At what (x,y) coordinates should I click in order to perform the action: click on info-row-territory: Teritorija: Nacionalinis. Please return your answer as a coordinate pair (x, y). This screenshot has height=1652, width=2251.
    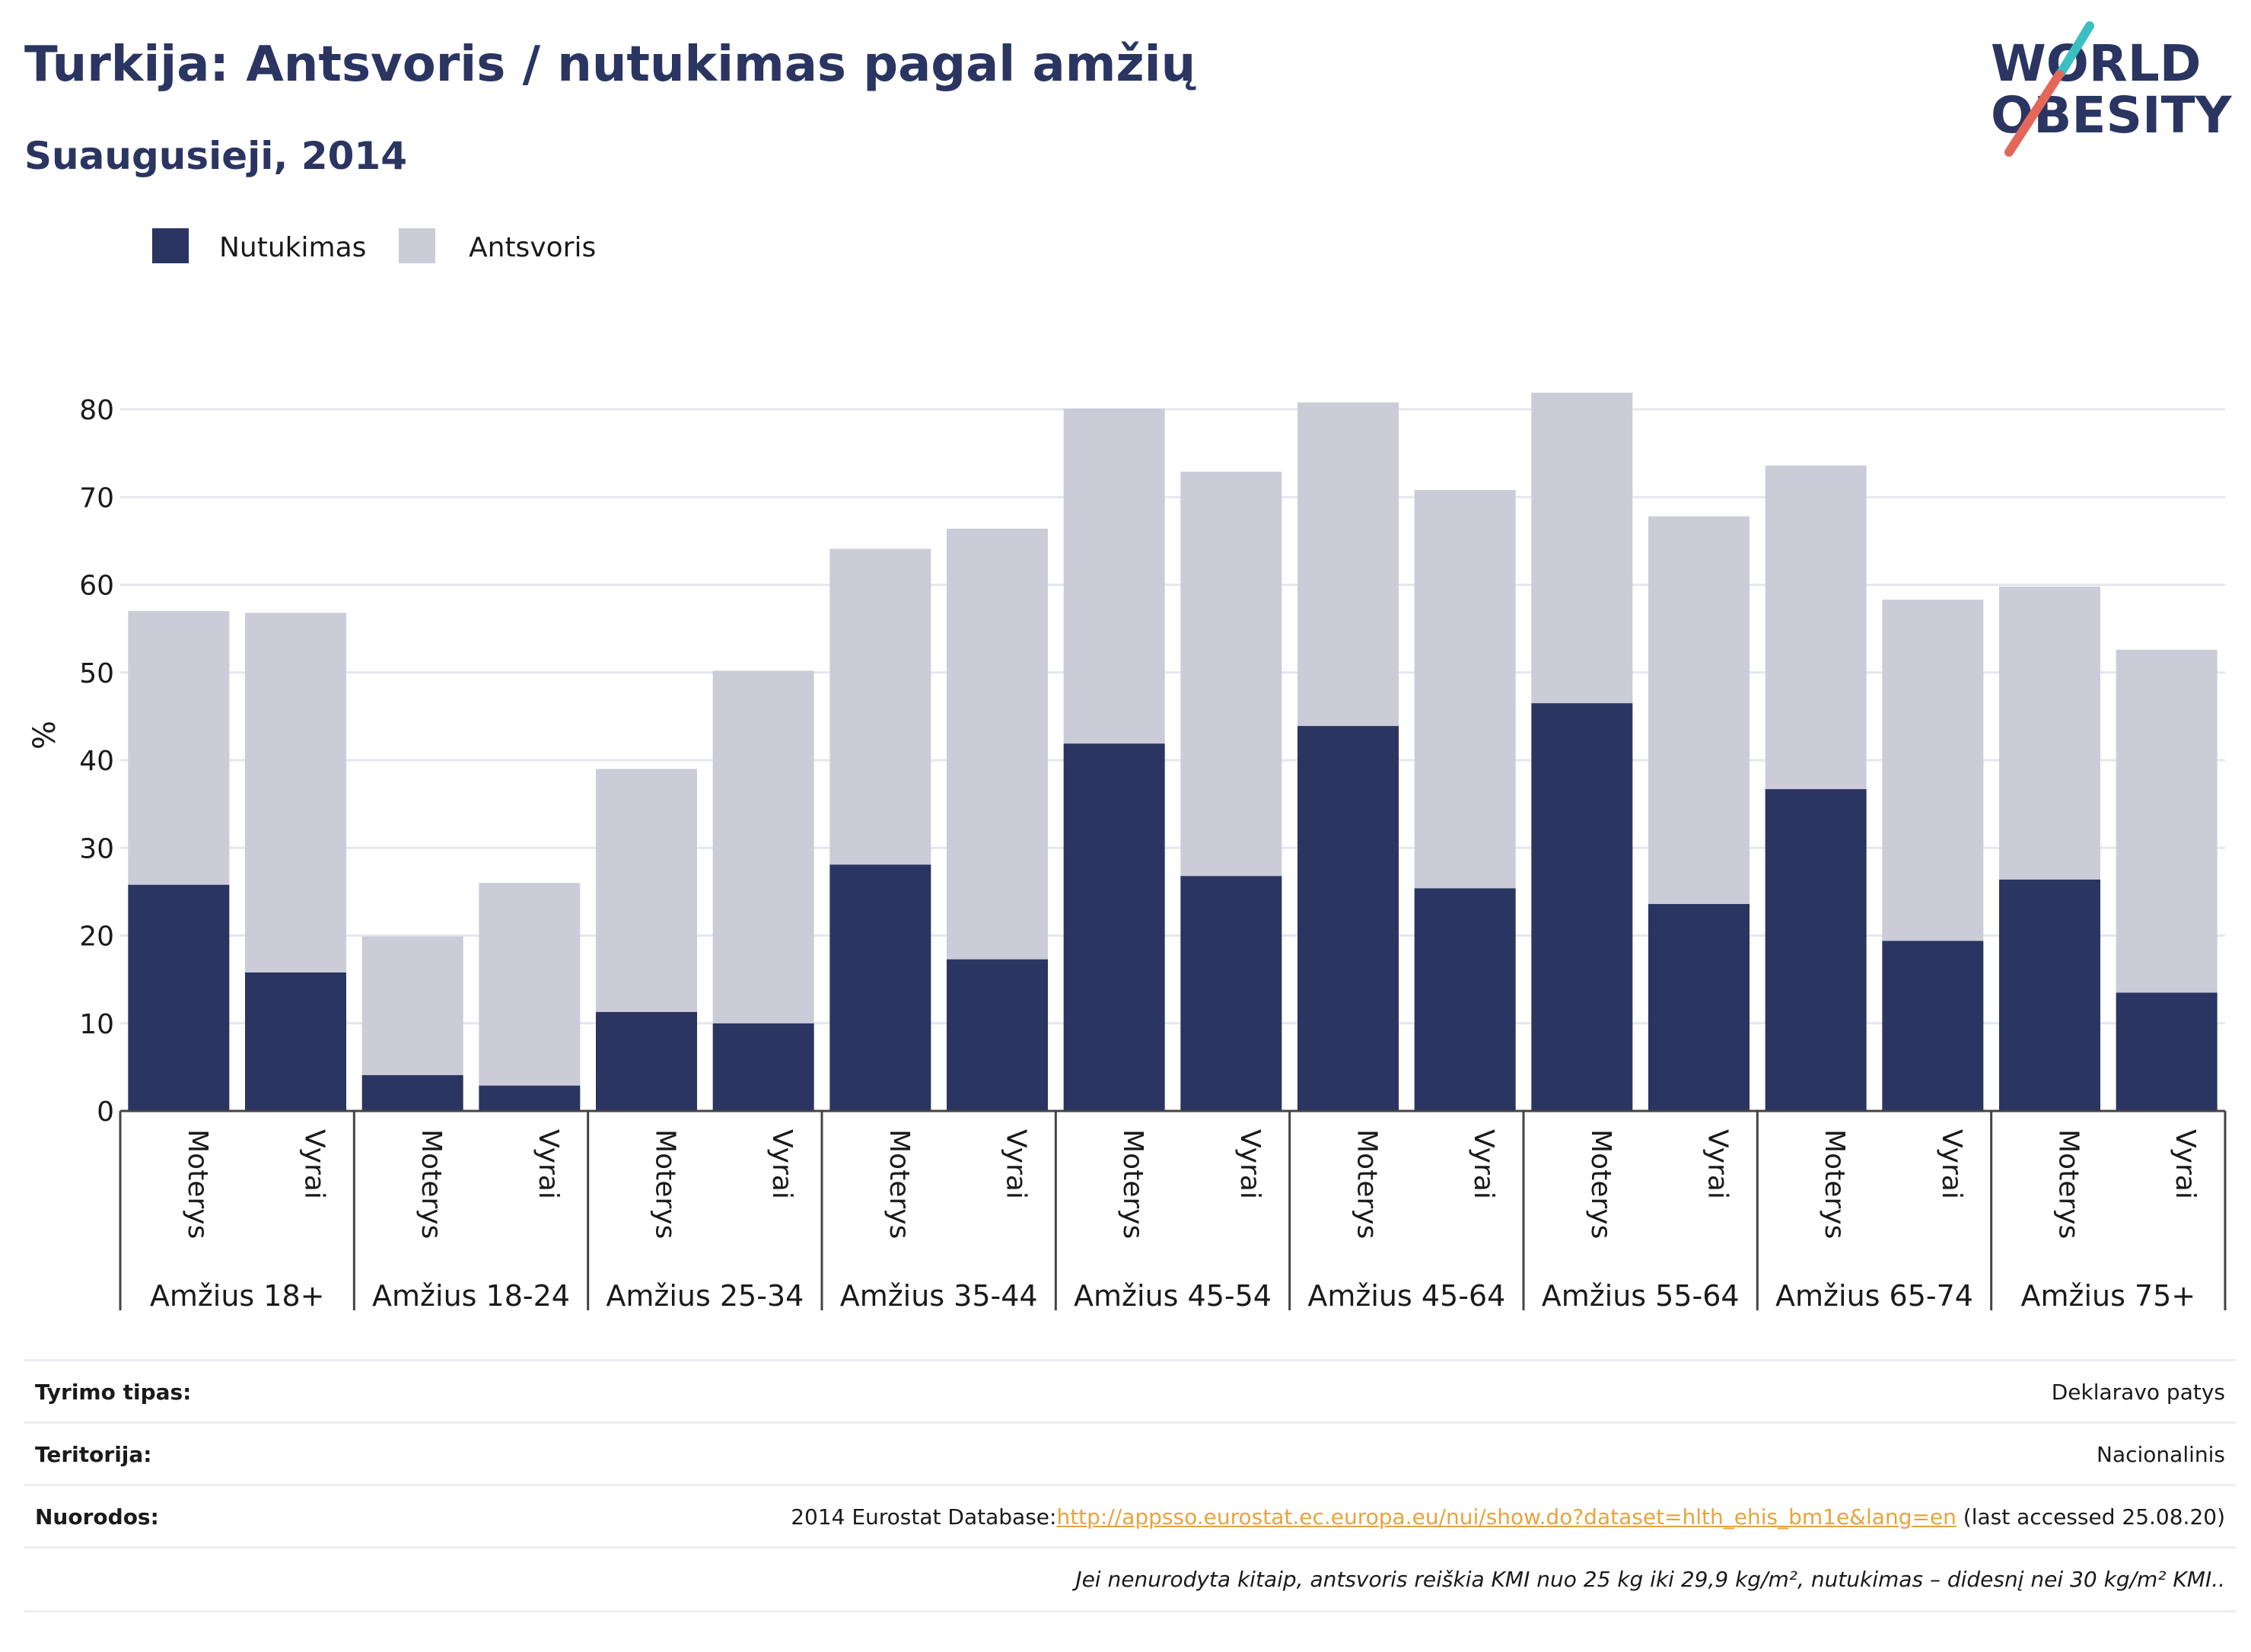
    Looking at the image, I should click on (1130, 1453).